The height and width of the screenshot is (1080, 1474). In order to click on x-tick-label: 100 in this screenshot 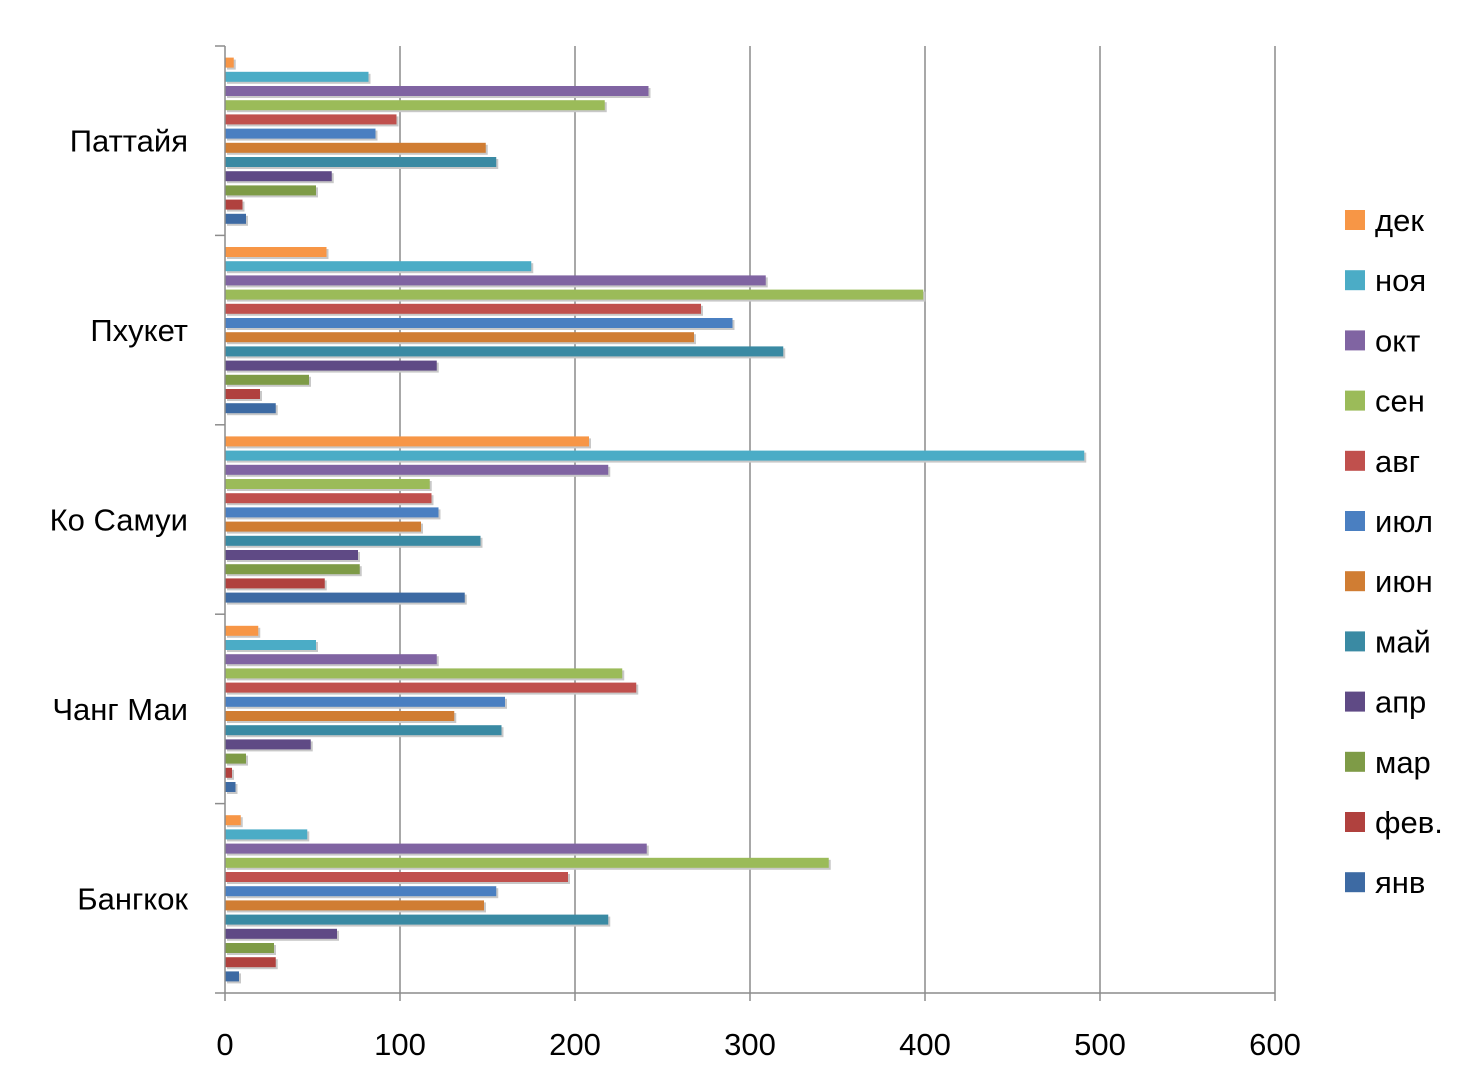, I will do `click(400, 1044)`.